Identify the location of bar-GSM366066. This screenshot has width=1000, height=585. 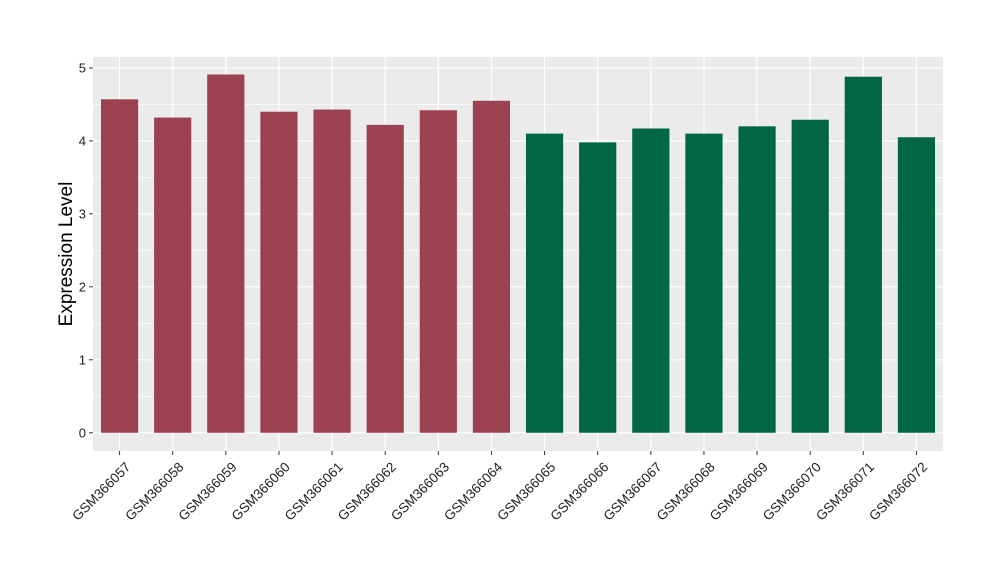
(598, 287).